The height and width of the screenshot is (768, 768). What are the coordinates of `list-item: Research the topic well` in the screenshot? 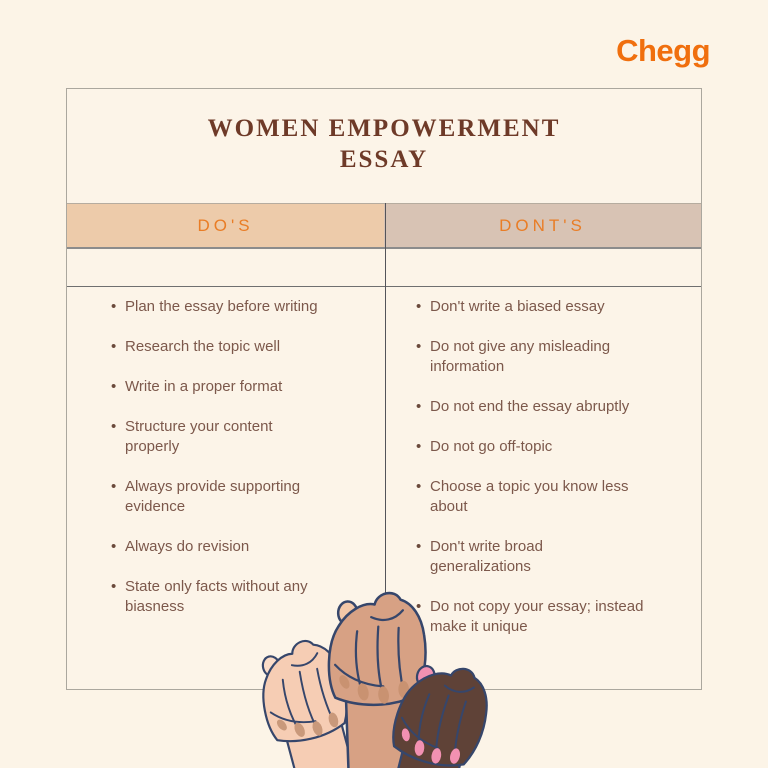 It's located at (236, 347).